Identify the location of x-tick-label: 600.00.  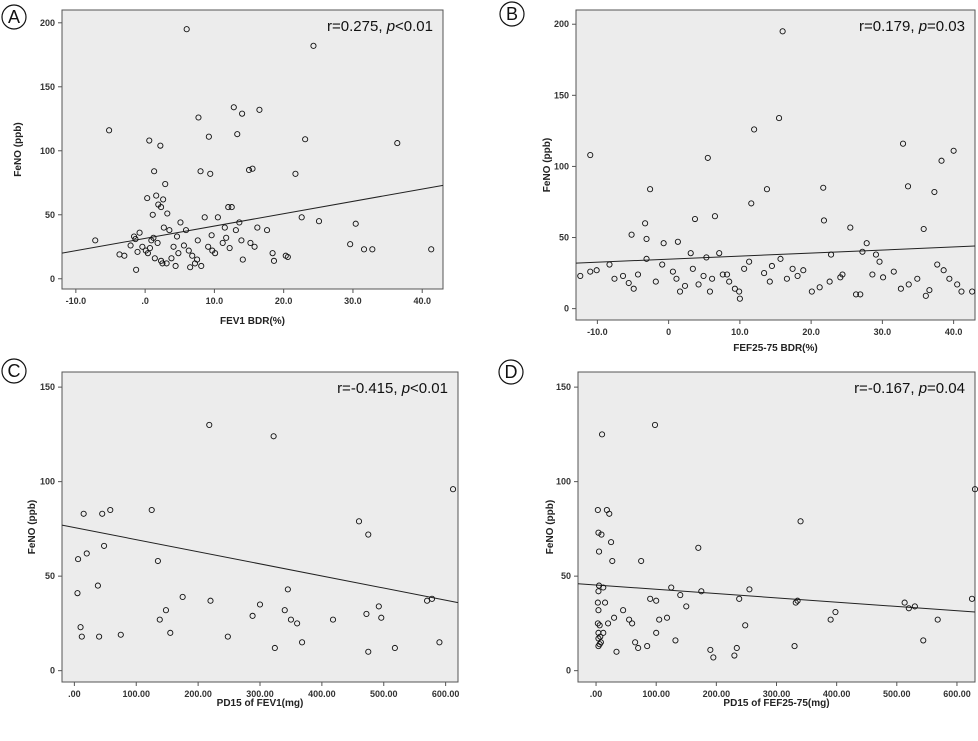
(446, 694).